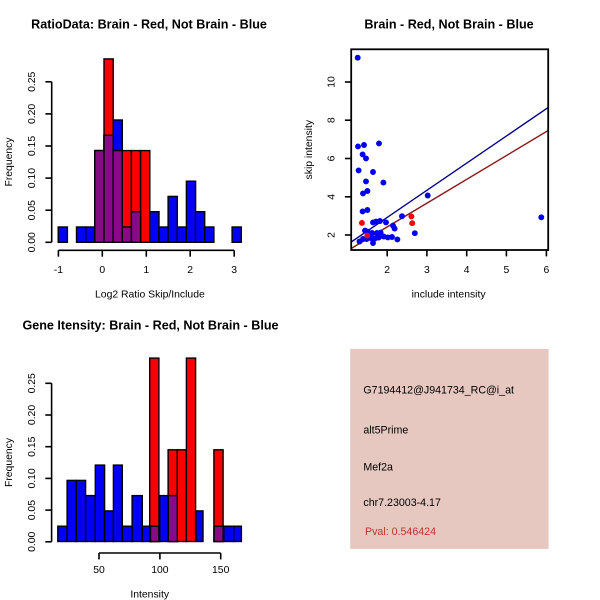  What do you see at coordinates (146, 270) in the screenshot?
I see `svg-text: 1` at bounding box center [146, 270].